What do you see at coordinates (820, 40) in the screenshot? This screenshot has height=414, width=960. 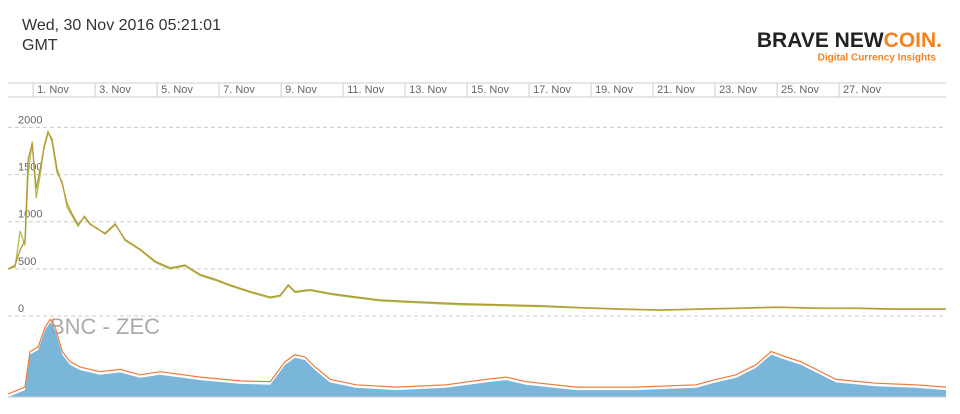 I see `logo-brand: BRAVE NEW` at bounding box center [820, 40].